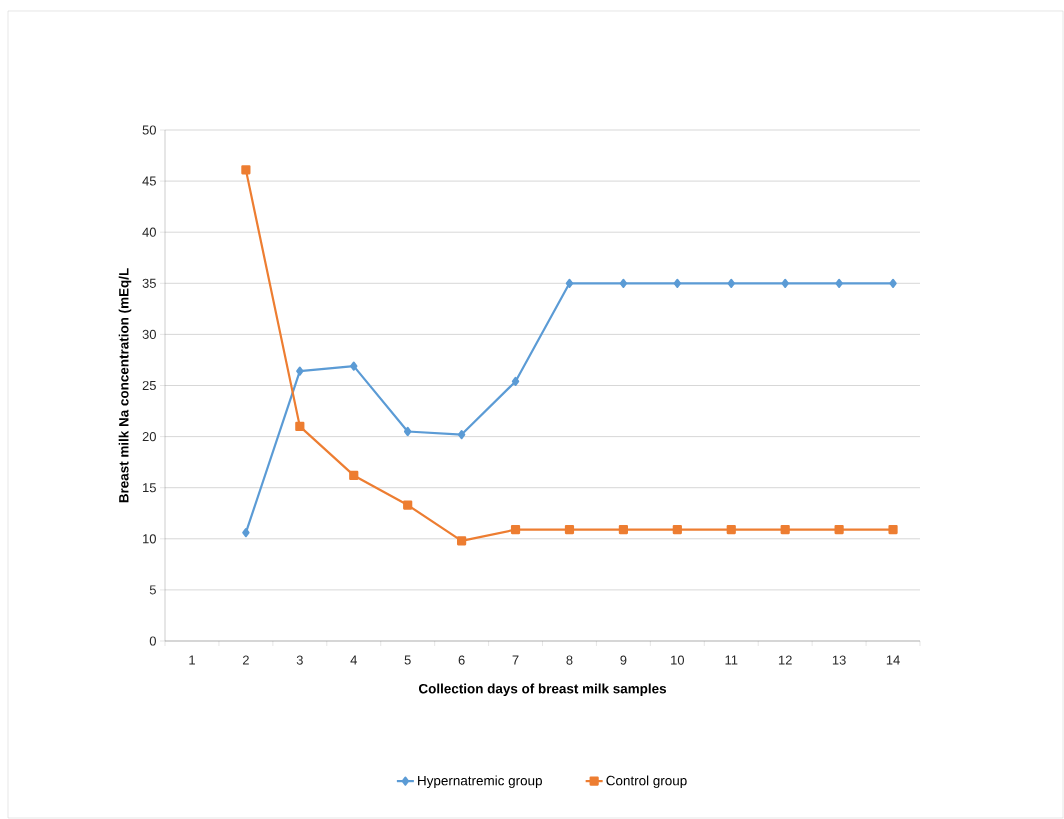 The width and height of the screenshot is (1064, 819). What do you see at coordinates (149, 334) in the screenshot?
I see `y-tick-label: 30` at bounding box center [149, 334].